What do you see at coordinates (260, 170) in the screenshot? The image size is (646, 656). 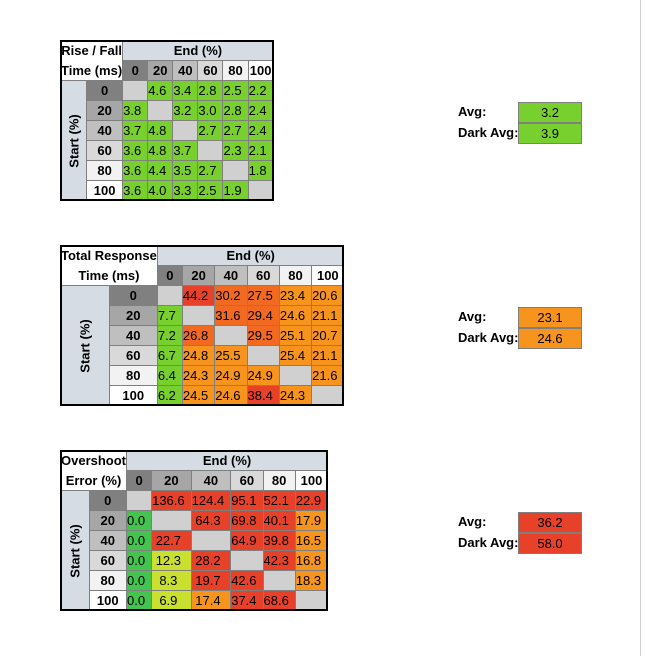 I see `table-cell: 1.8` at bounding box center [260, 170].